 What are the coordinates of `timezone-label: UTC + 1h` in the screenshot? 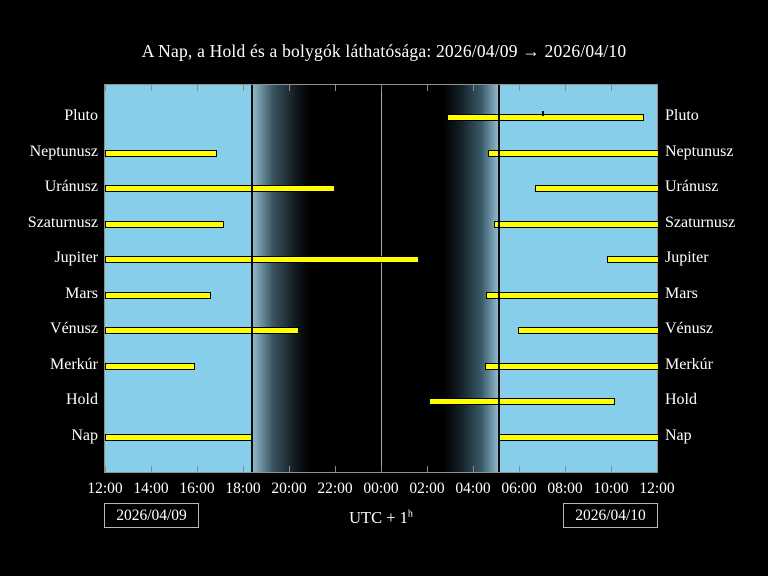 It's located at (381, 518).